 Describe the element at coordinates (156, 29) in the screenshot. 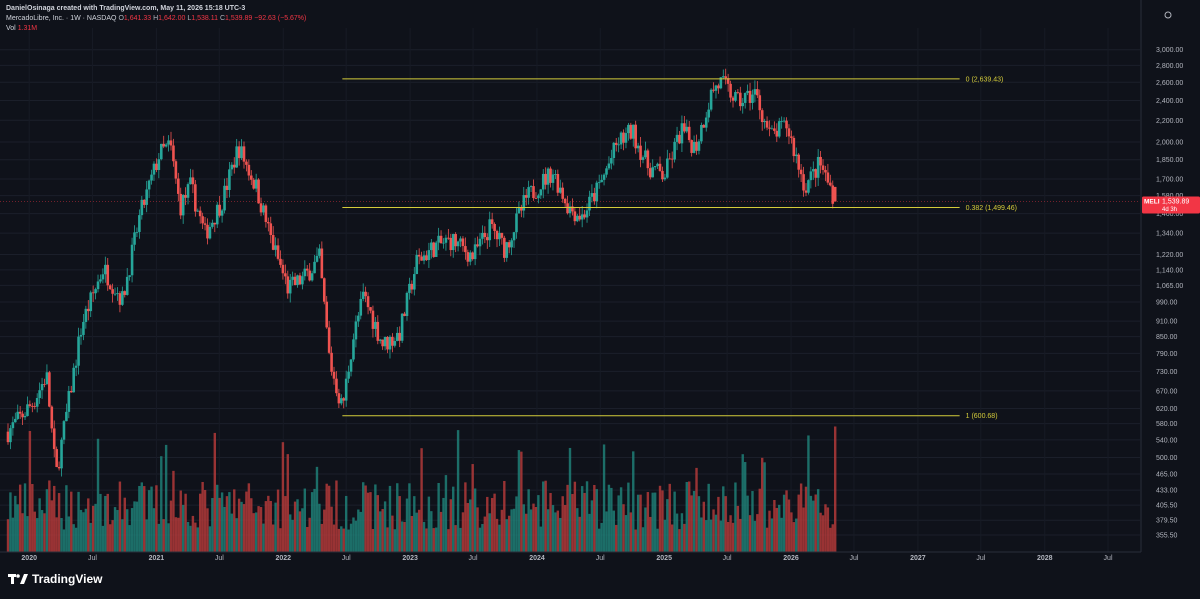

I see `volume-line: Vol 1.31M` at that location.